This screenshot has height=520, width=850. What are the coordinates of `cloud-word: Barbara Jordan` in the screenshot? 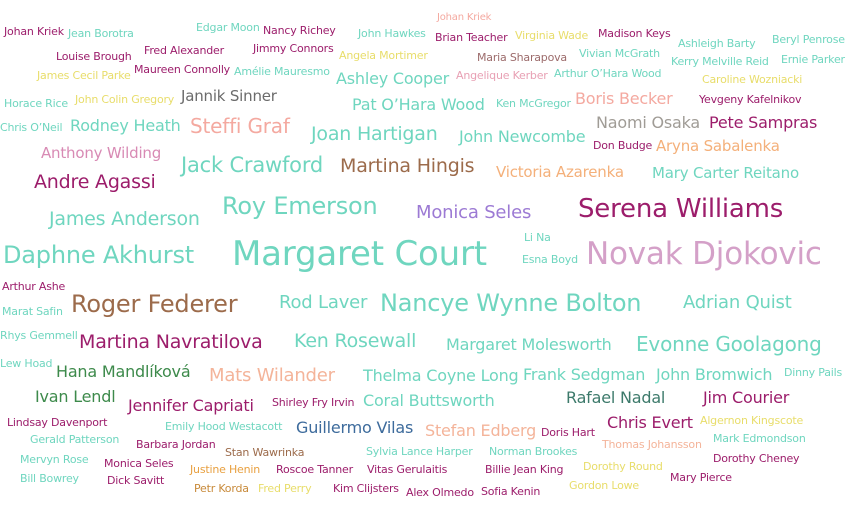 It's located at (176, 444).